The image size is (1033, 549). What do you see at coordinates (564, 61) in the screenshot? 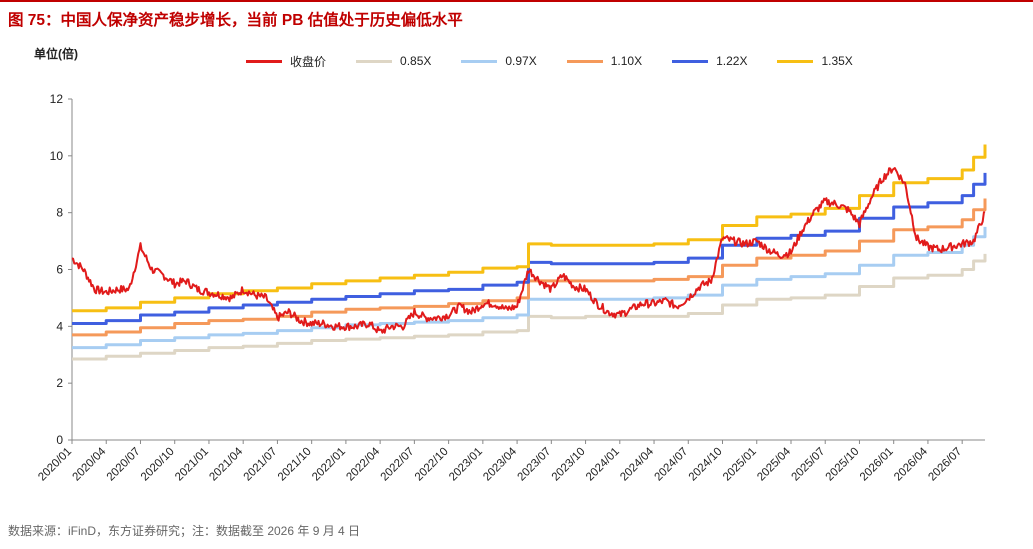
I see `chart-legend: 收盘价 0.85X 0.97X 1.10X 1.22X 1.35X` at bounding box center [564, 61].